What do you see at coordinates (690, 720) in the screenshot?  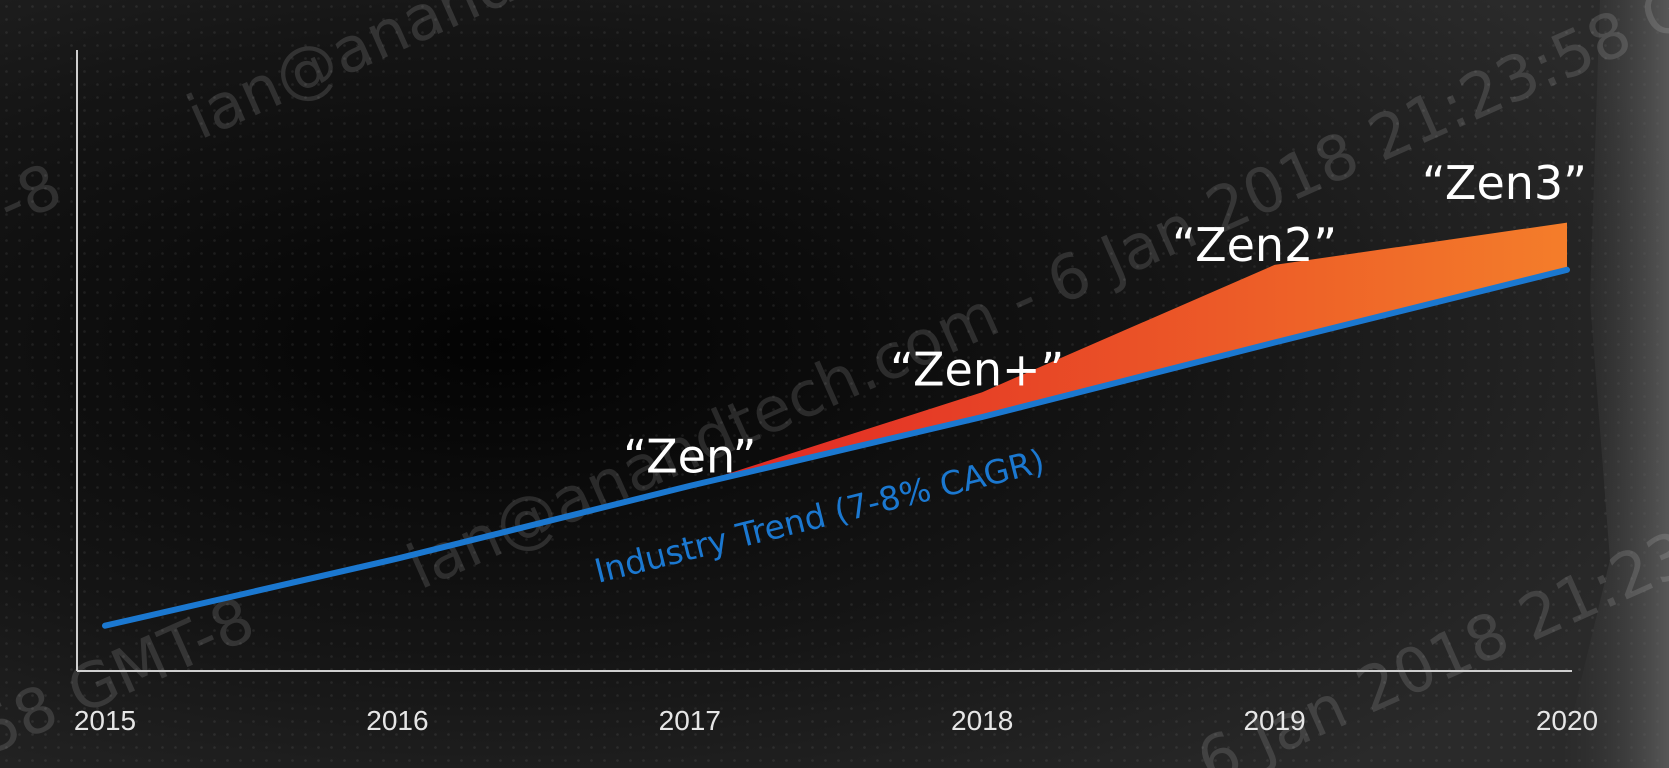 I see `x-tick-label: 2017` at bounding box center [690, 720].